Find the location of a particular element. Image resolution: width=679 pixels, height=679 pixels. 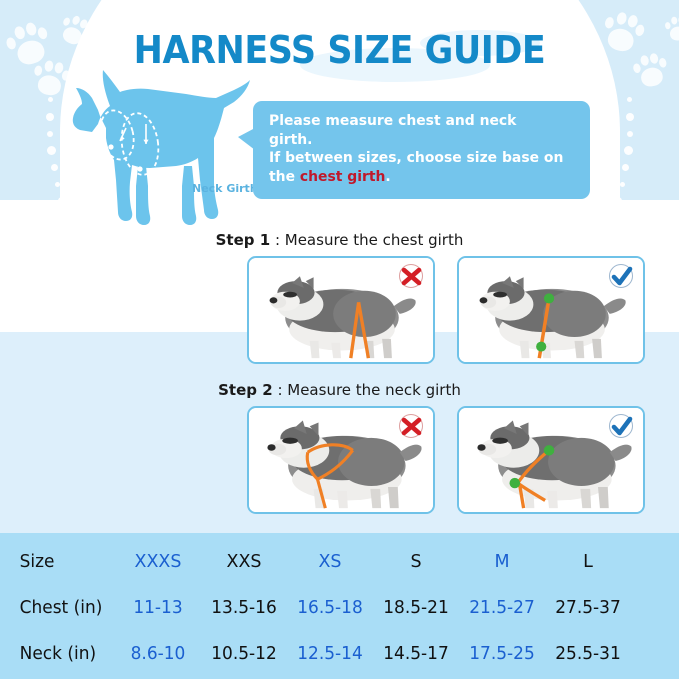

table-column-header-m: M is located at coordinates (502, 561).